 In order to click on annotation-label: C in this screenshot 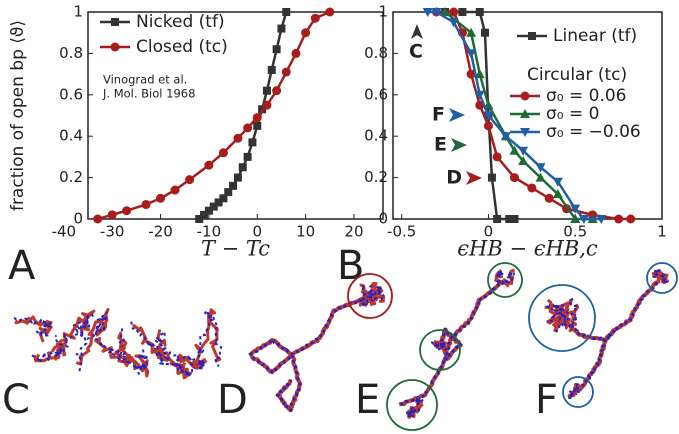, I will do `click(416, 52)`.